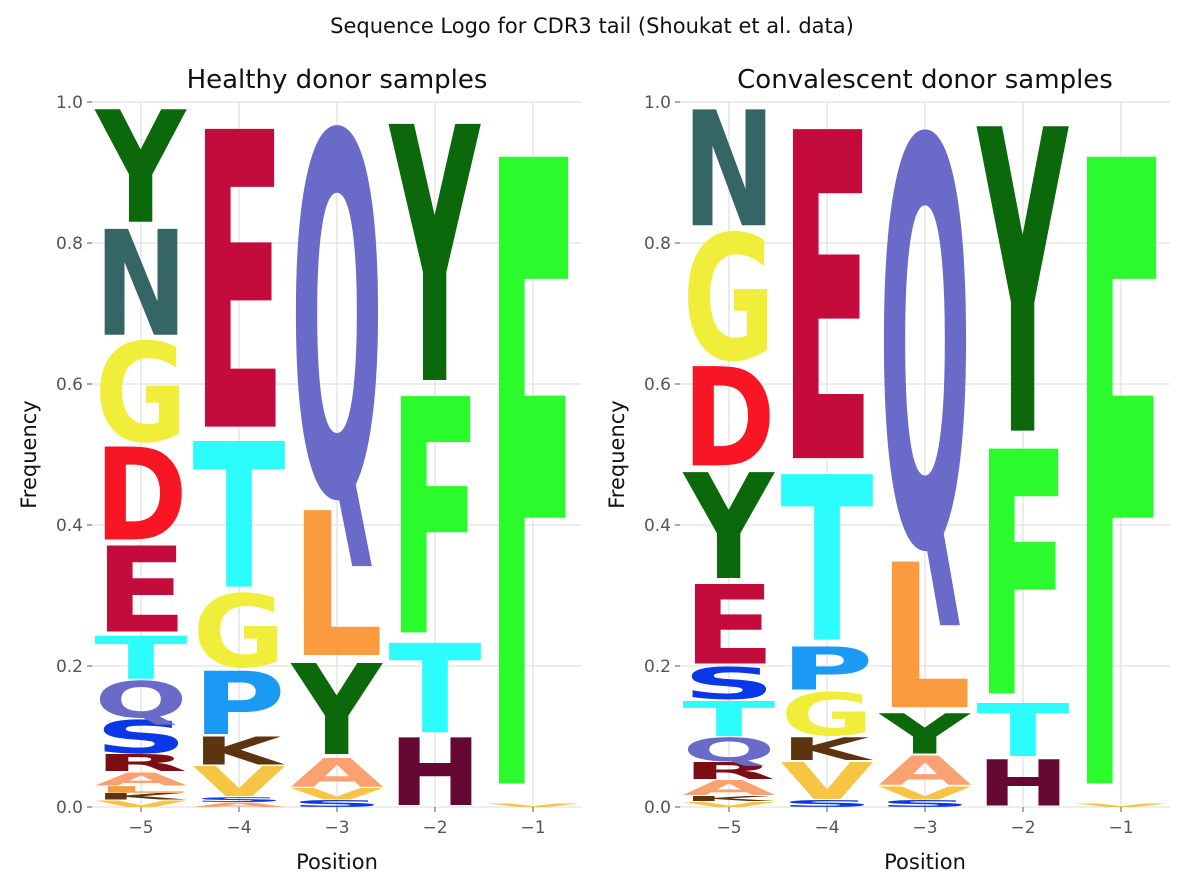  Describe the element at coordinates (925, 80) in the screenshot. I see `panel-title: Convalescent donor samples` at that location.